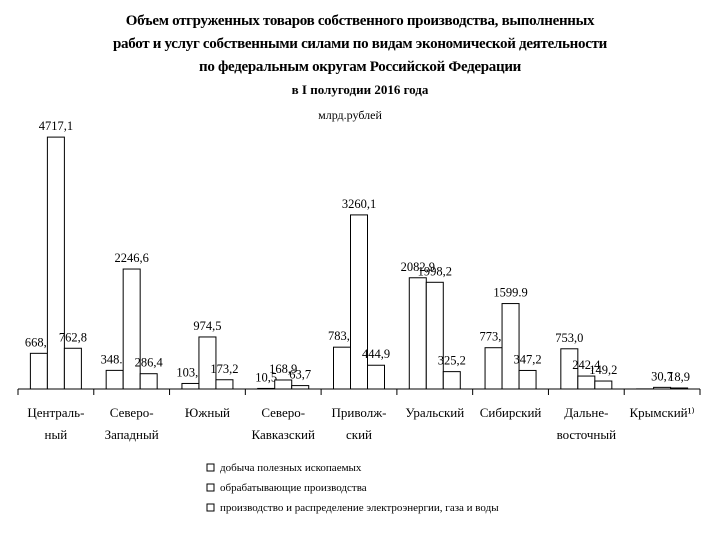  What do you see at coordinates (662, 412) in the screenshot?
I see `x-tick-label: Крымский¹⁾` at bounding box center [662, 412].